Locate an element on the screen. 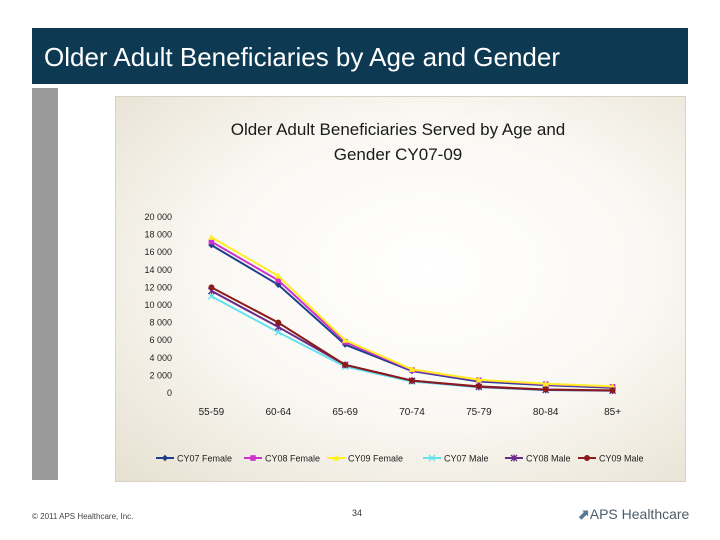 The width and height of the screenshot is (720, 540). y-tick-label: 16 000 is located at coordinates (158, 252).